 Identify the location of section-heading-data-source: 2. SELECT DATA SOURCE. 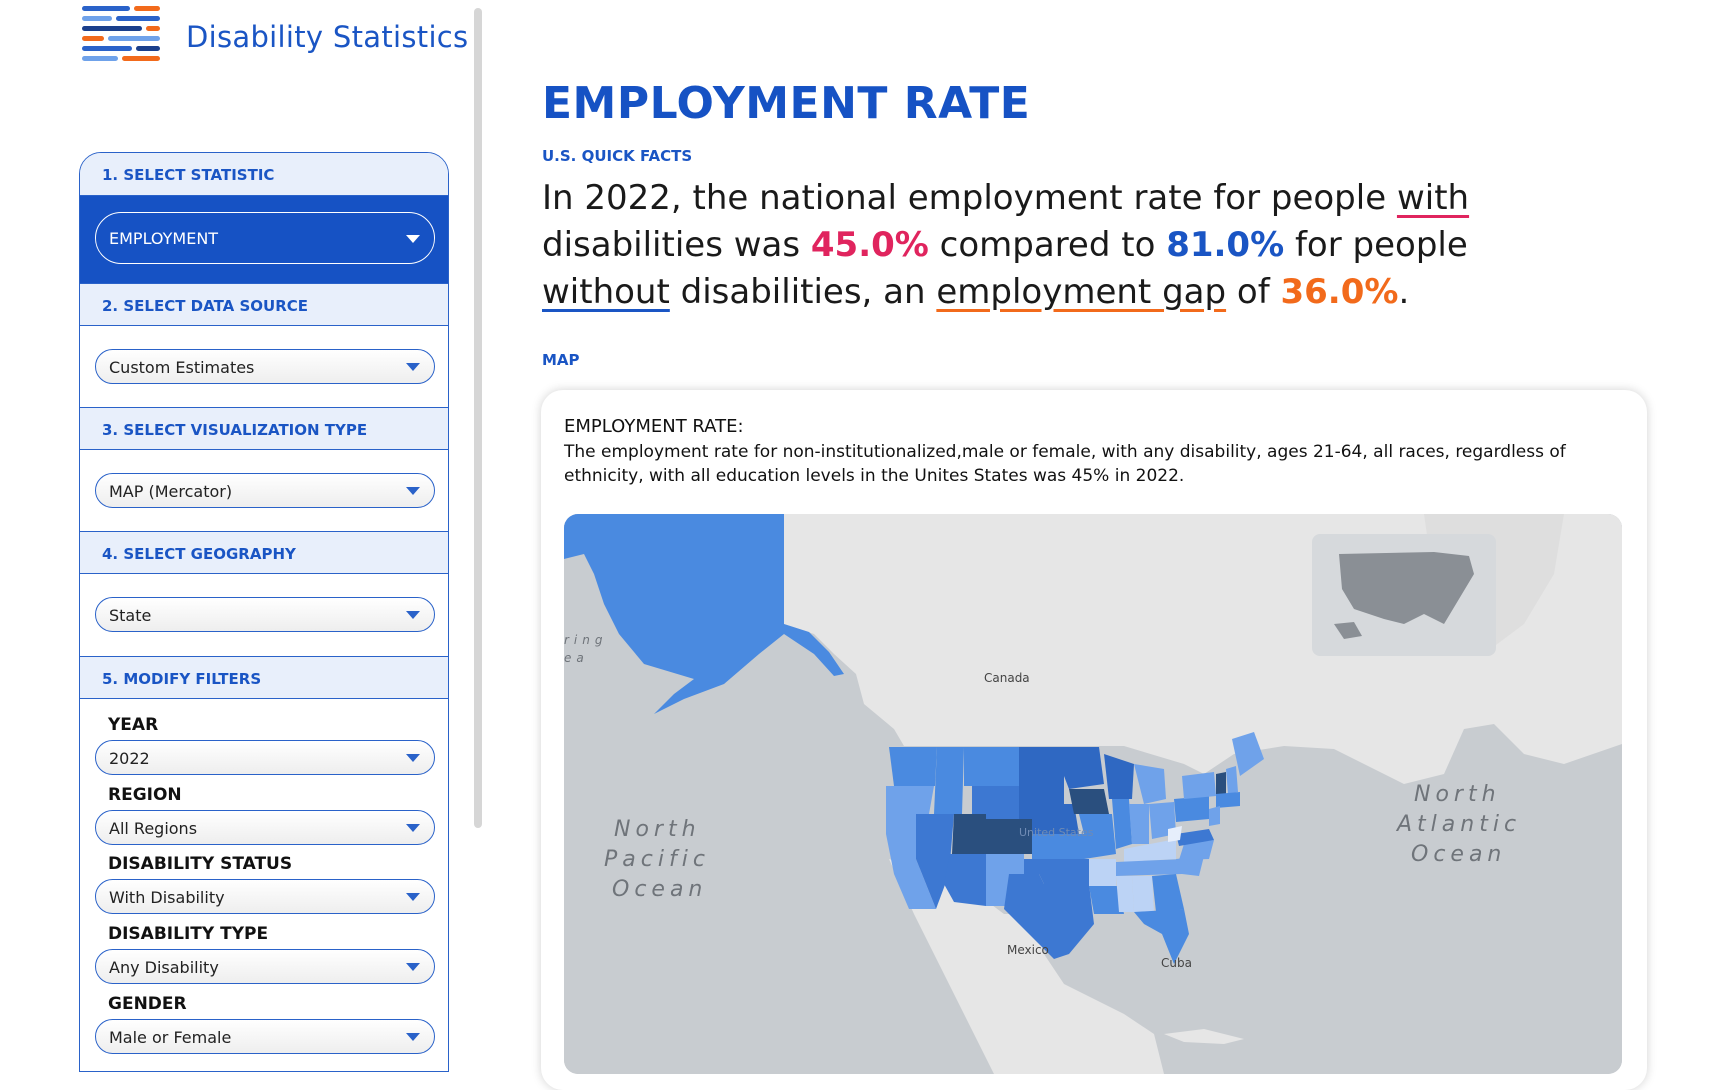
(264, 304).